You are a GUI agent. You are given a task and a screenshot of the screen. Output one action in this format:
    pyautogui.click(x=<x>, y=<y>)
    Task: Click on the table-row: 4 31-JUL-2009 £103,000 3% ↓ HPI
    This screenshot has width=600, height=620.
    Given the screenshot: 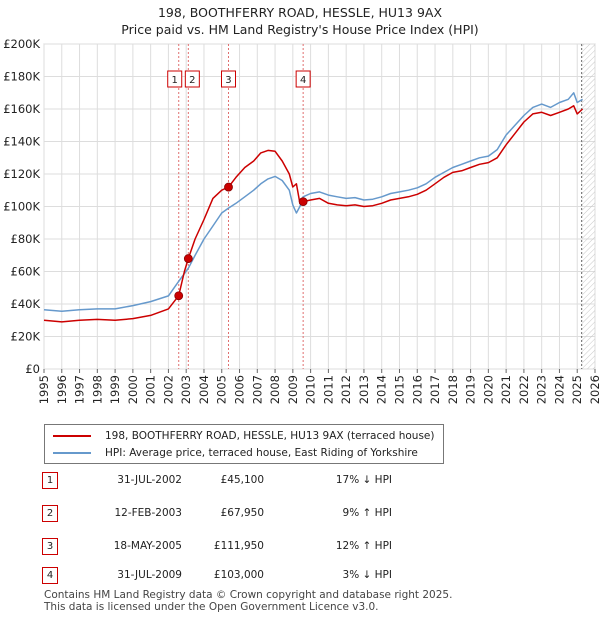 What is the action you would take?
    pyautogui.click(x=222, y=576)
    